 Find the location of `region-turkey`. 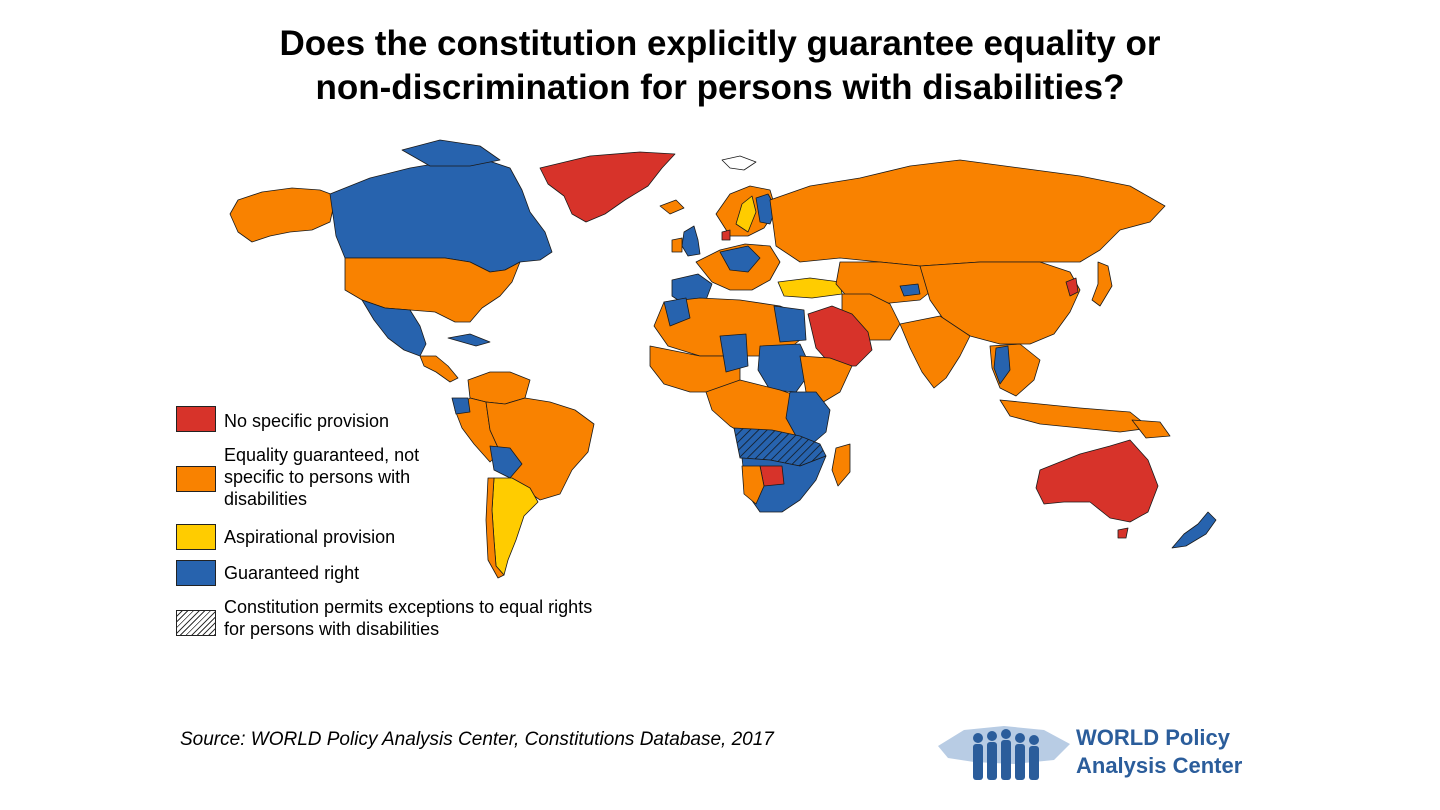

region-turkey is located at coordinates (810, 288).